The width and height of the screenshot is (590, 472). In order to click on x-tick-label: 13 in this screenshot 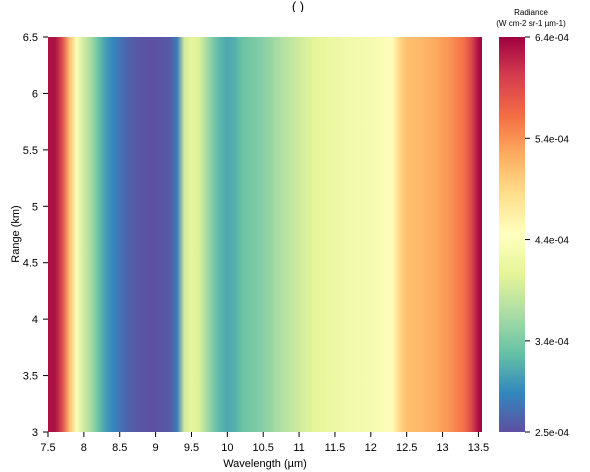, I will do `click(442, 448)`.